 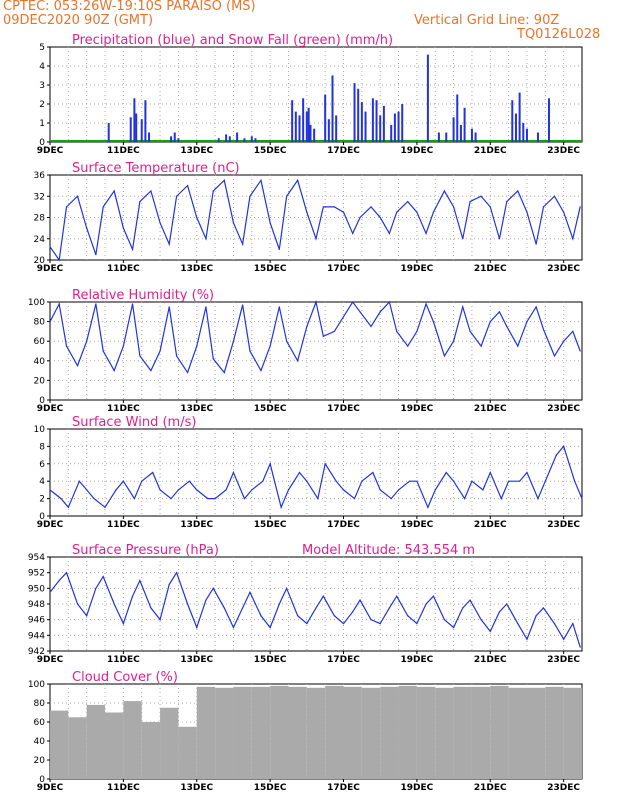 I want to click on y-tick-label: 20, so click(x=40, y=261).